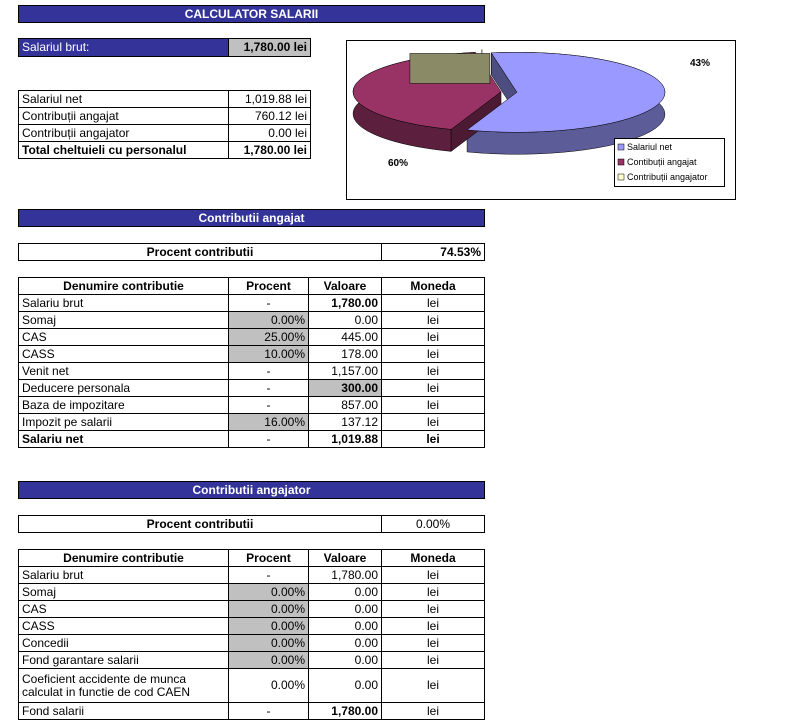  I want to click on pie-label: 60%, so click(398, 163).